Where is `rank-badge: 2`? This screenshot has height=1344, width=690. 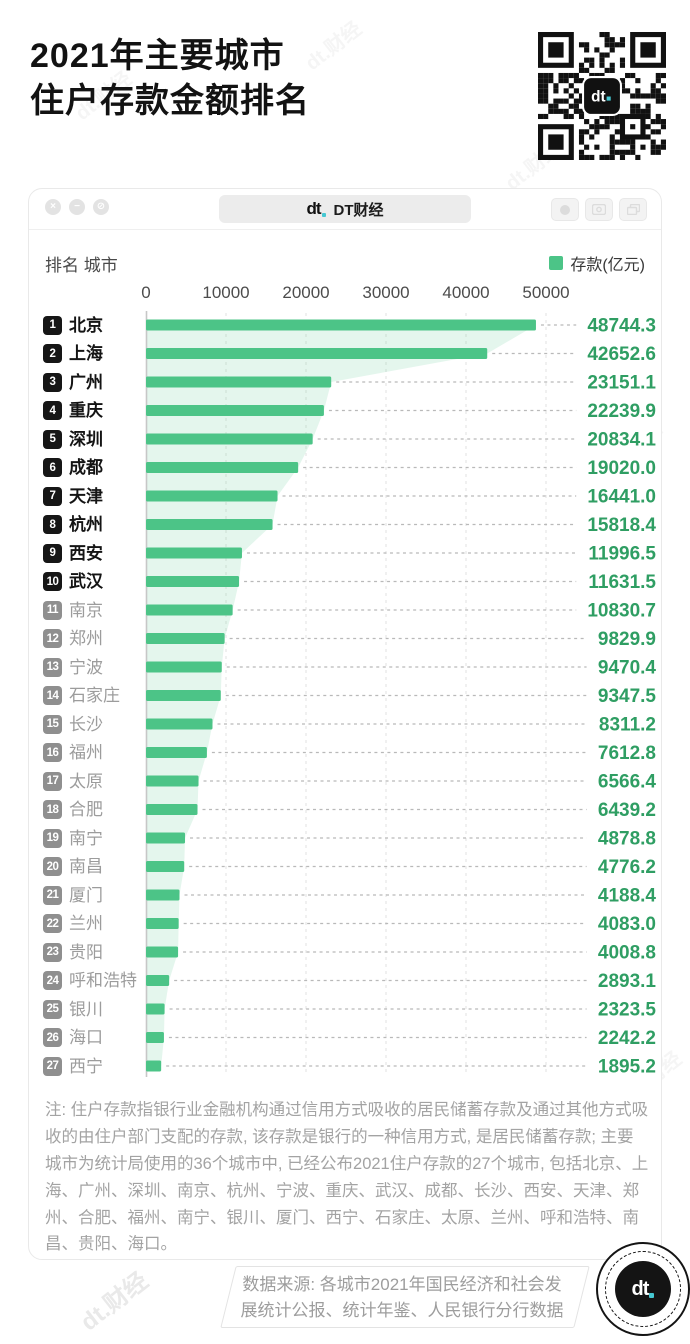
rank-badge: 2 is located at coordinates (52, 353).